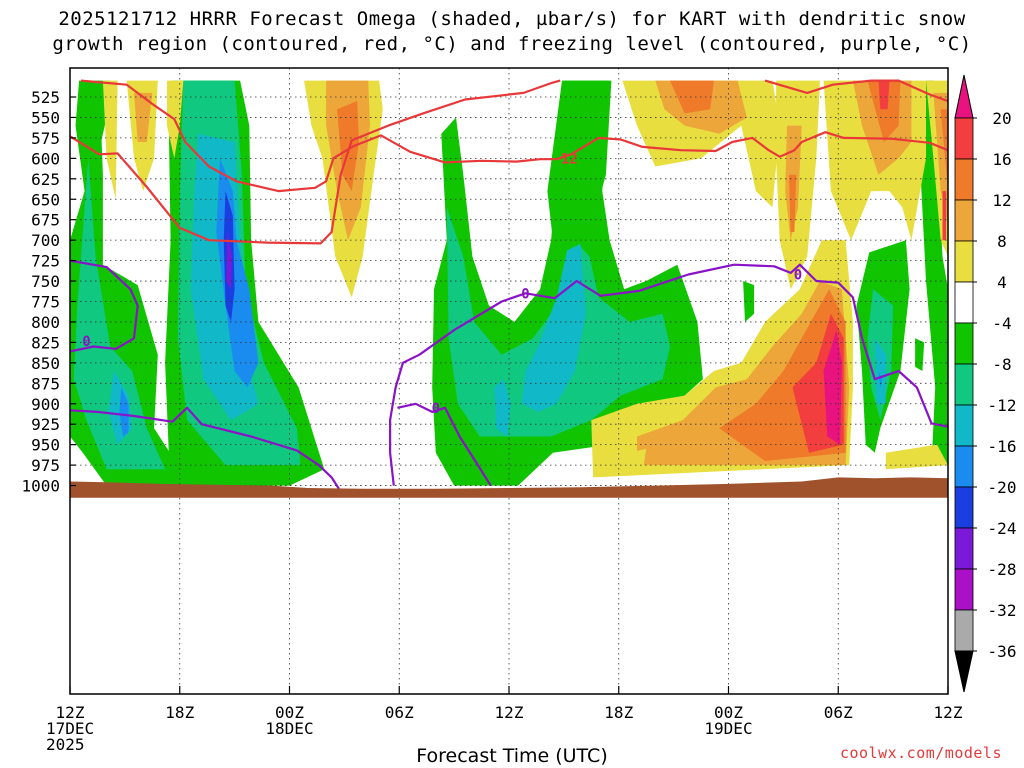 The height and width of the screenshot is (768, 1024). Describe the element at coordinates (205, 448) in the screenshot. I see `freezing-level-lower` at that location.